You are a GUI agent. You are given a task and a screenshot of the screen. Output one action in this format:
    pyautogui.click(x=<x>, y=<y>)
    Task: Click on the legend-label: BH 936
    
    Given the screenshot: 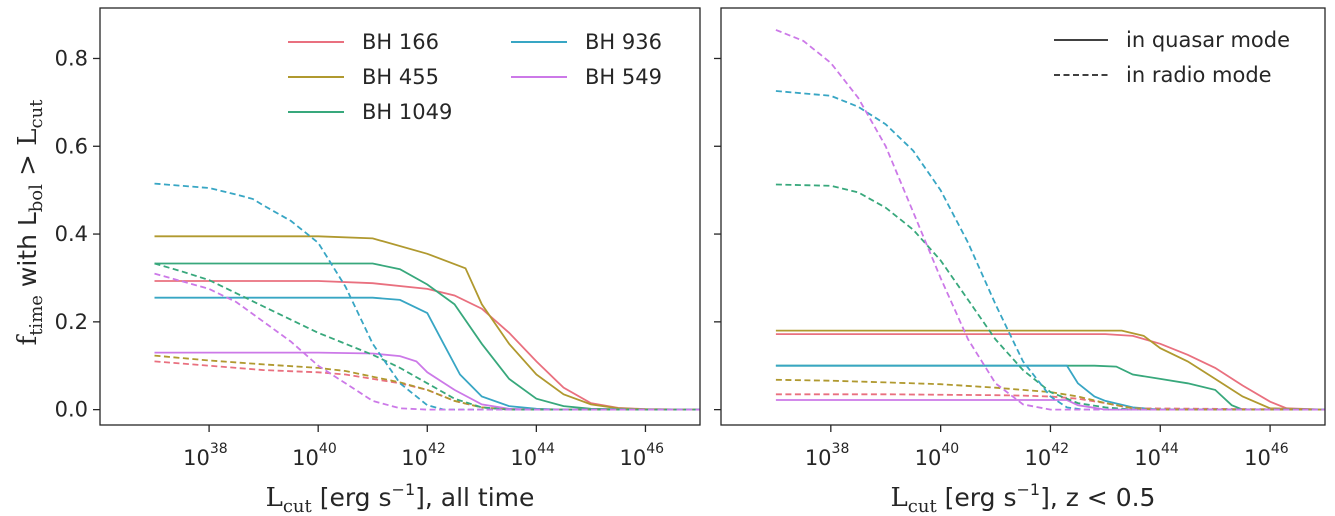 What is the action you would take?
    pyautogui.click(x=623, y=42)
    